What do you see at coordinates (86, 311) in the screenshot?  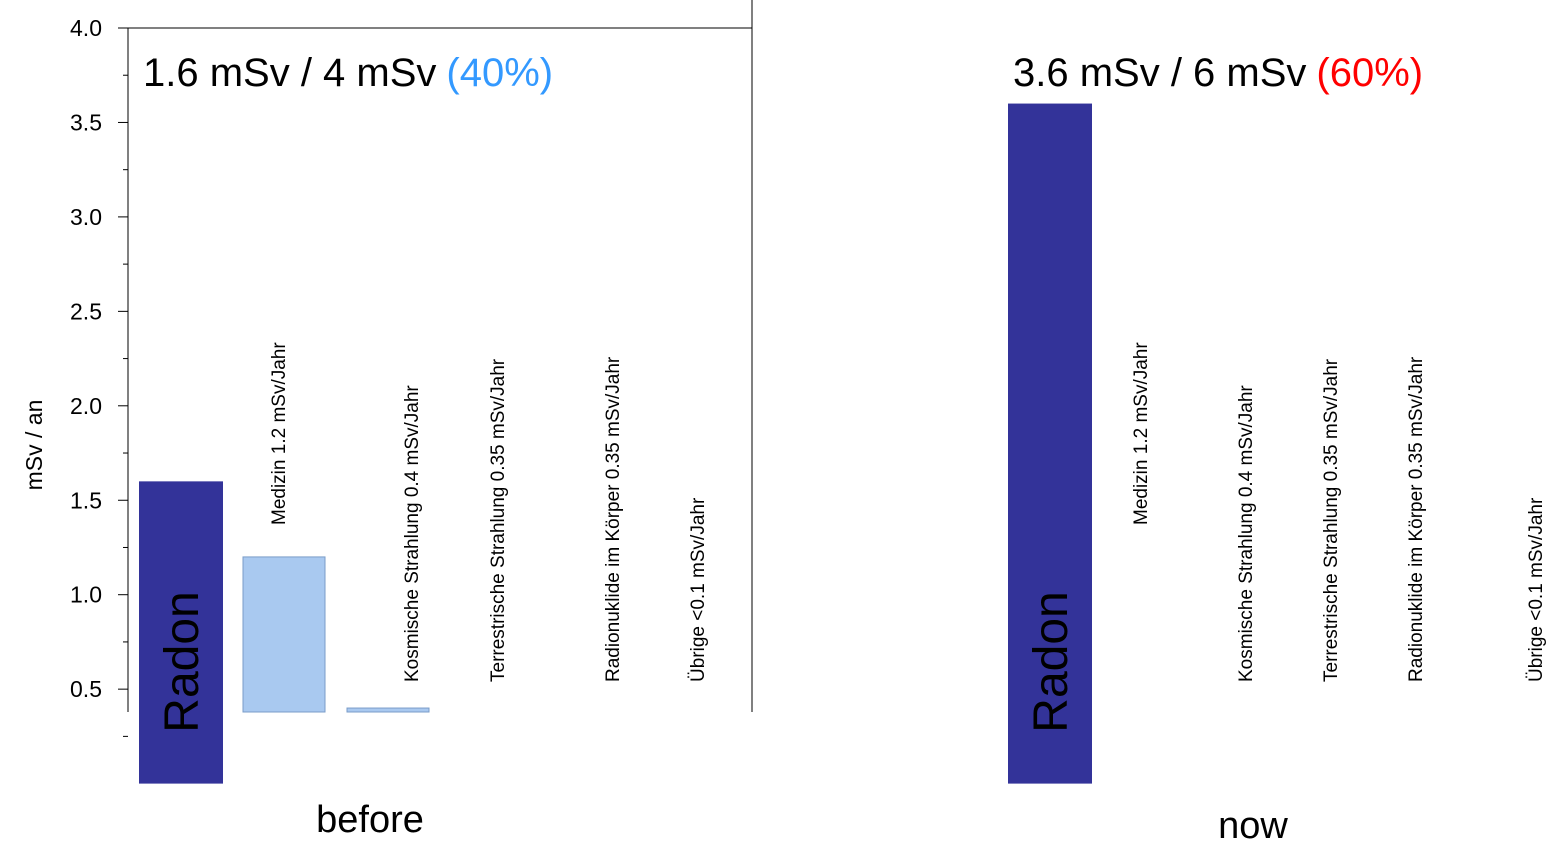 I see `y-tick-label: 2.5` at bounding box center [86, 311].